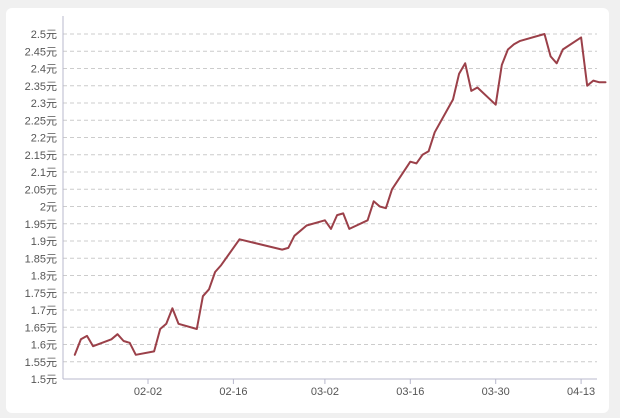 The height and width of the screenshot is (418, 620). I want to click on y-tick-label: 2.2元, so click(44, 139).